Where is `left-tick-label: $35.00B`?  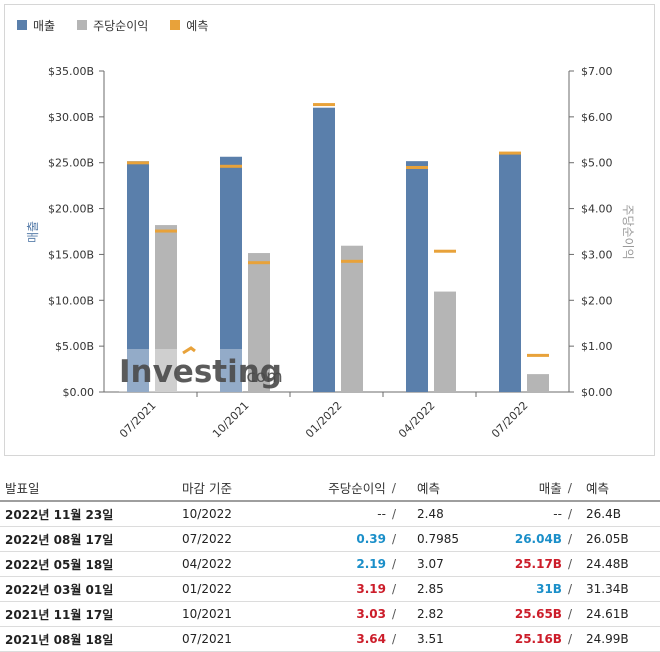 left-tick-label: $35.00B is located at coordinates (71, 71).